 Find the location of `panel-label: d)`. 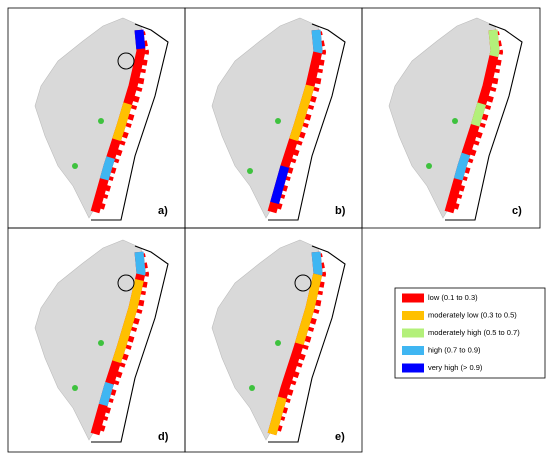

panel-label: d) is located at coordinates (163, 437).